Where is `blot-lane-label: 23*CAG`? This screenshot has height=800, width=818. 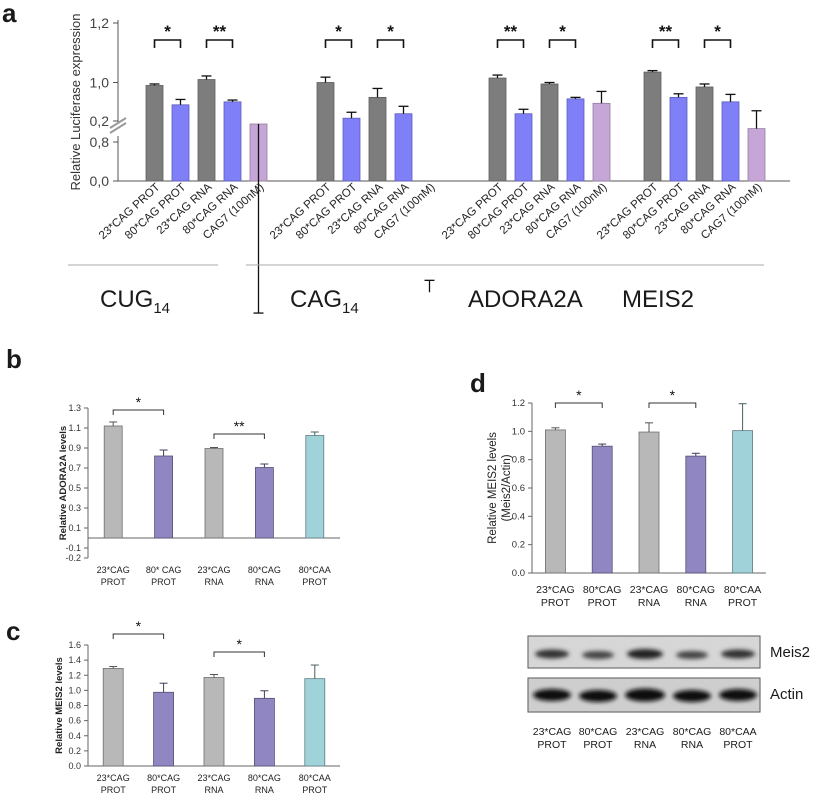 blot-lane-label: 23*CAG is located at coordinates (645, 732).